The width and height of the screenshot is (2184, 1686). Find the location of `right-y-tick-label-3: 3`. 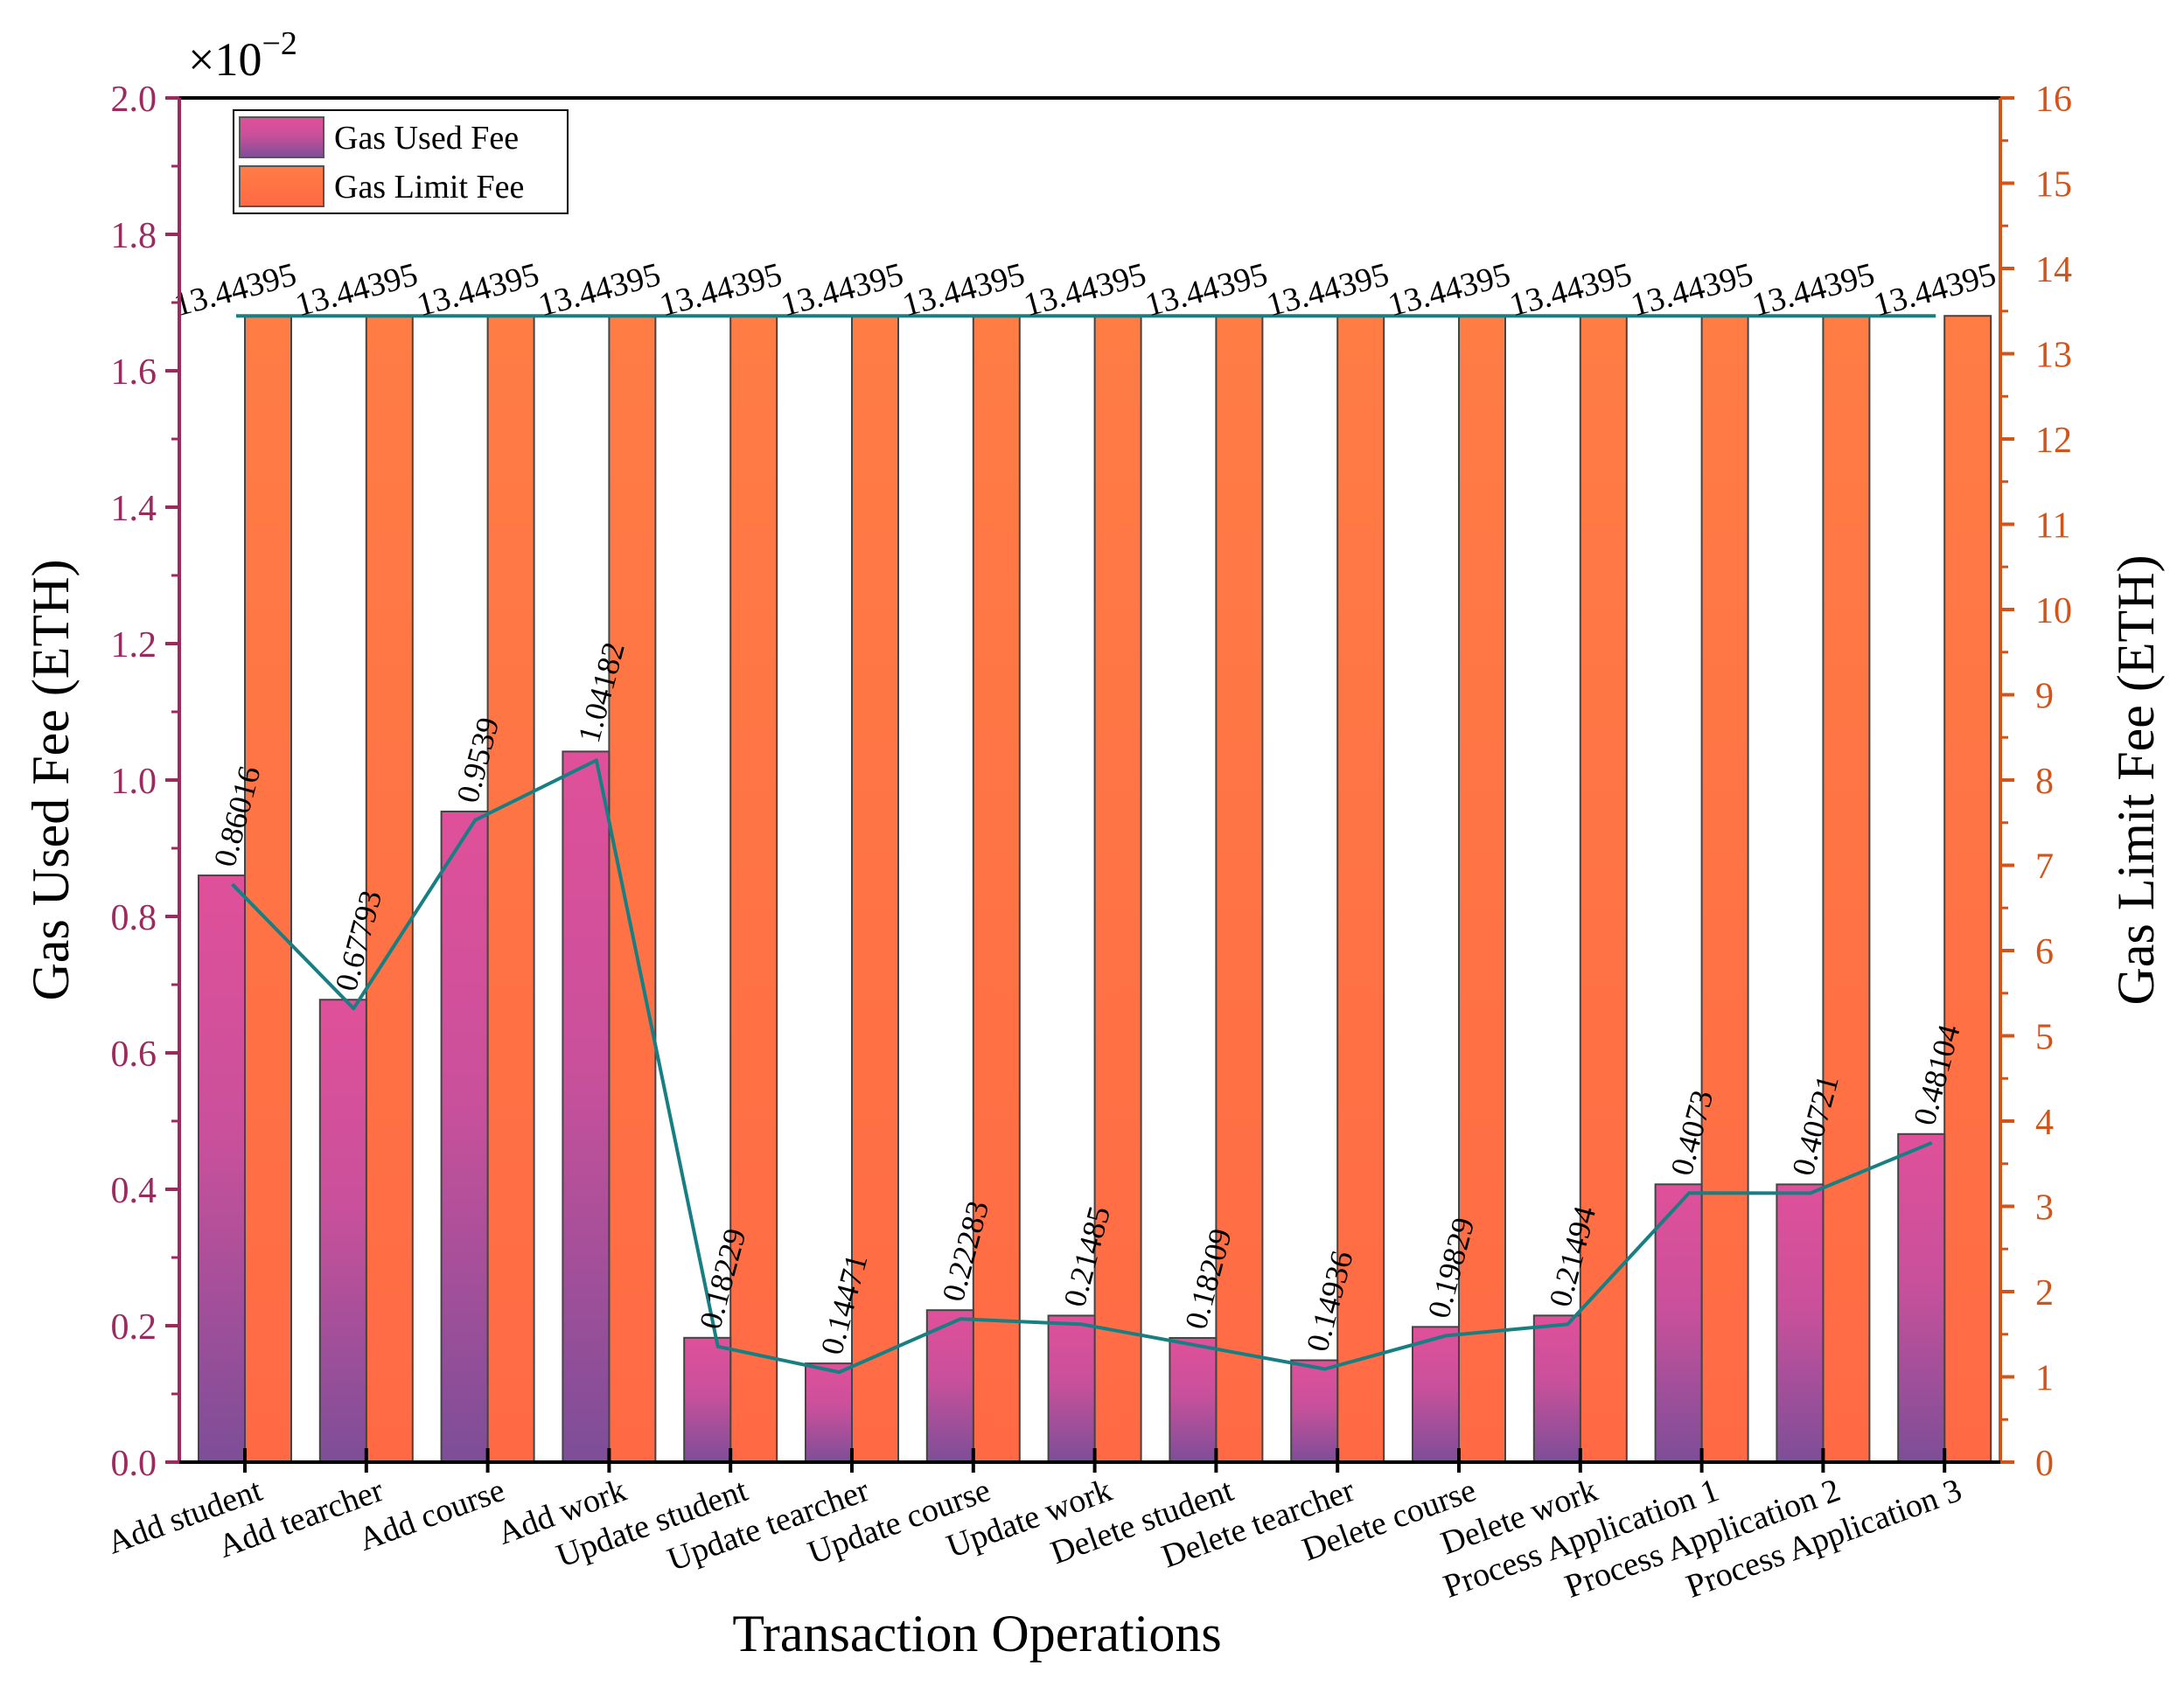

right-y-tick-label-3: 3 is located at coordinates (2044, 1208).